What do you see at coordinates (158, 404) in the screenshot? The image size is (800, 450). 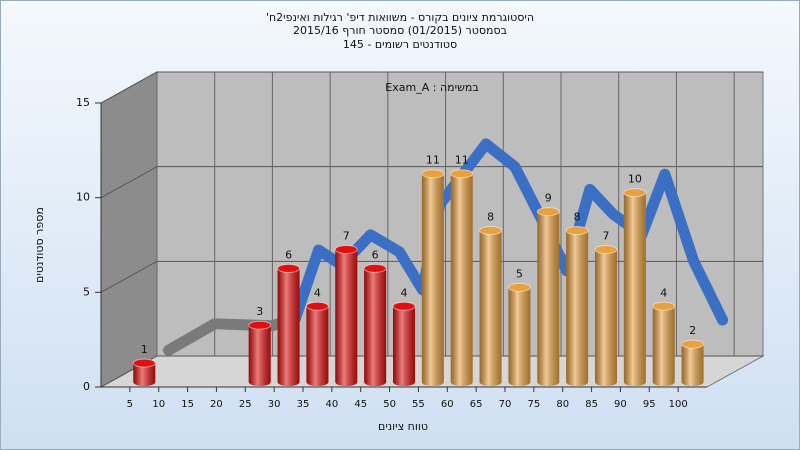 I see `x-tick-label: 10` at bounding box center [158, 404].